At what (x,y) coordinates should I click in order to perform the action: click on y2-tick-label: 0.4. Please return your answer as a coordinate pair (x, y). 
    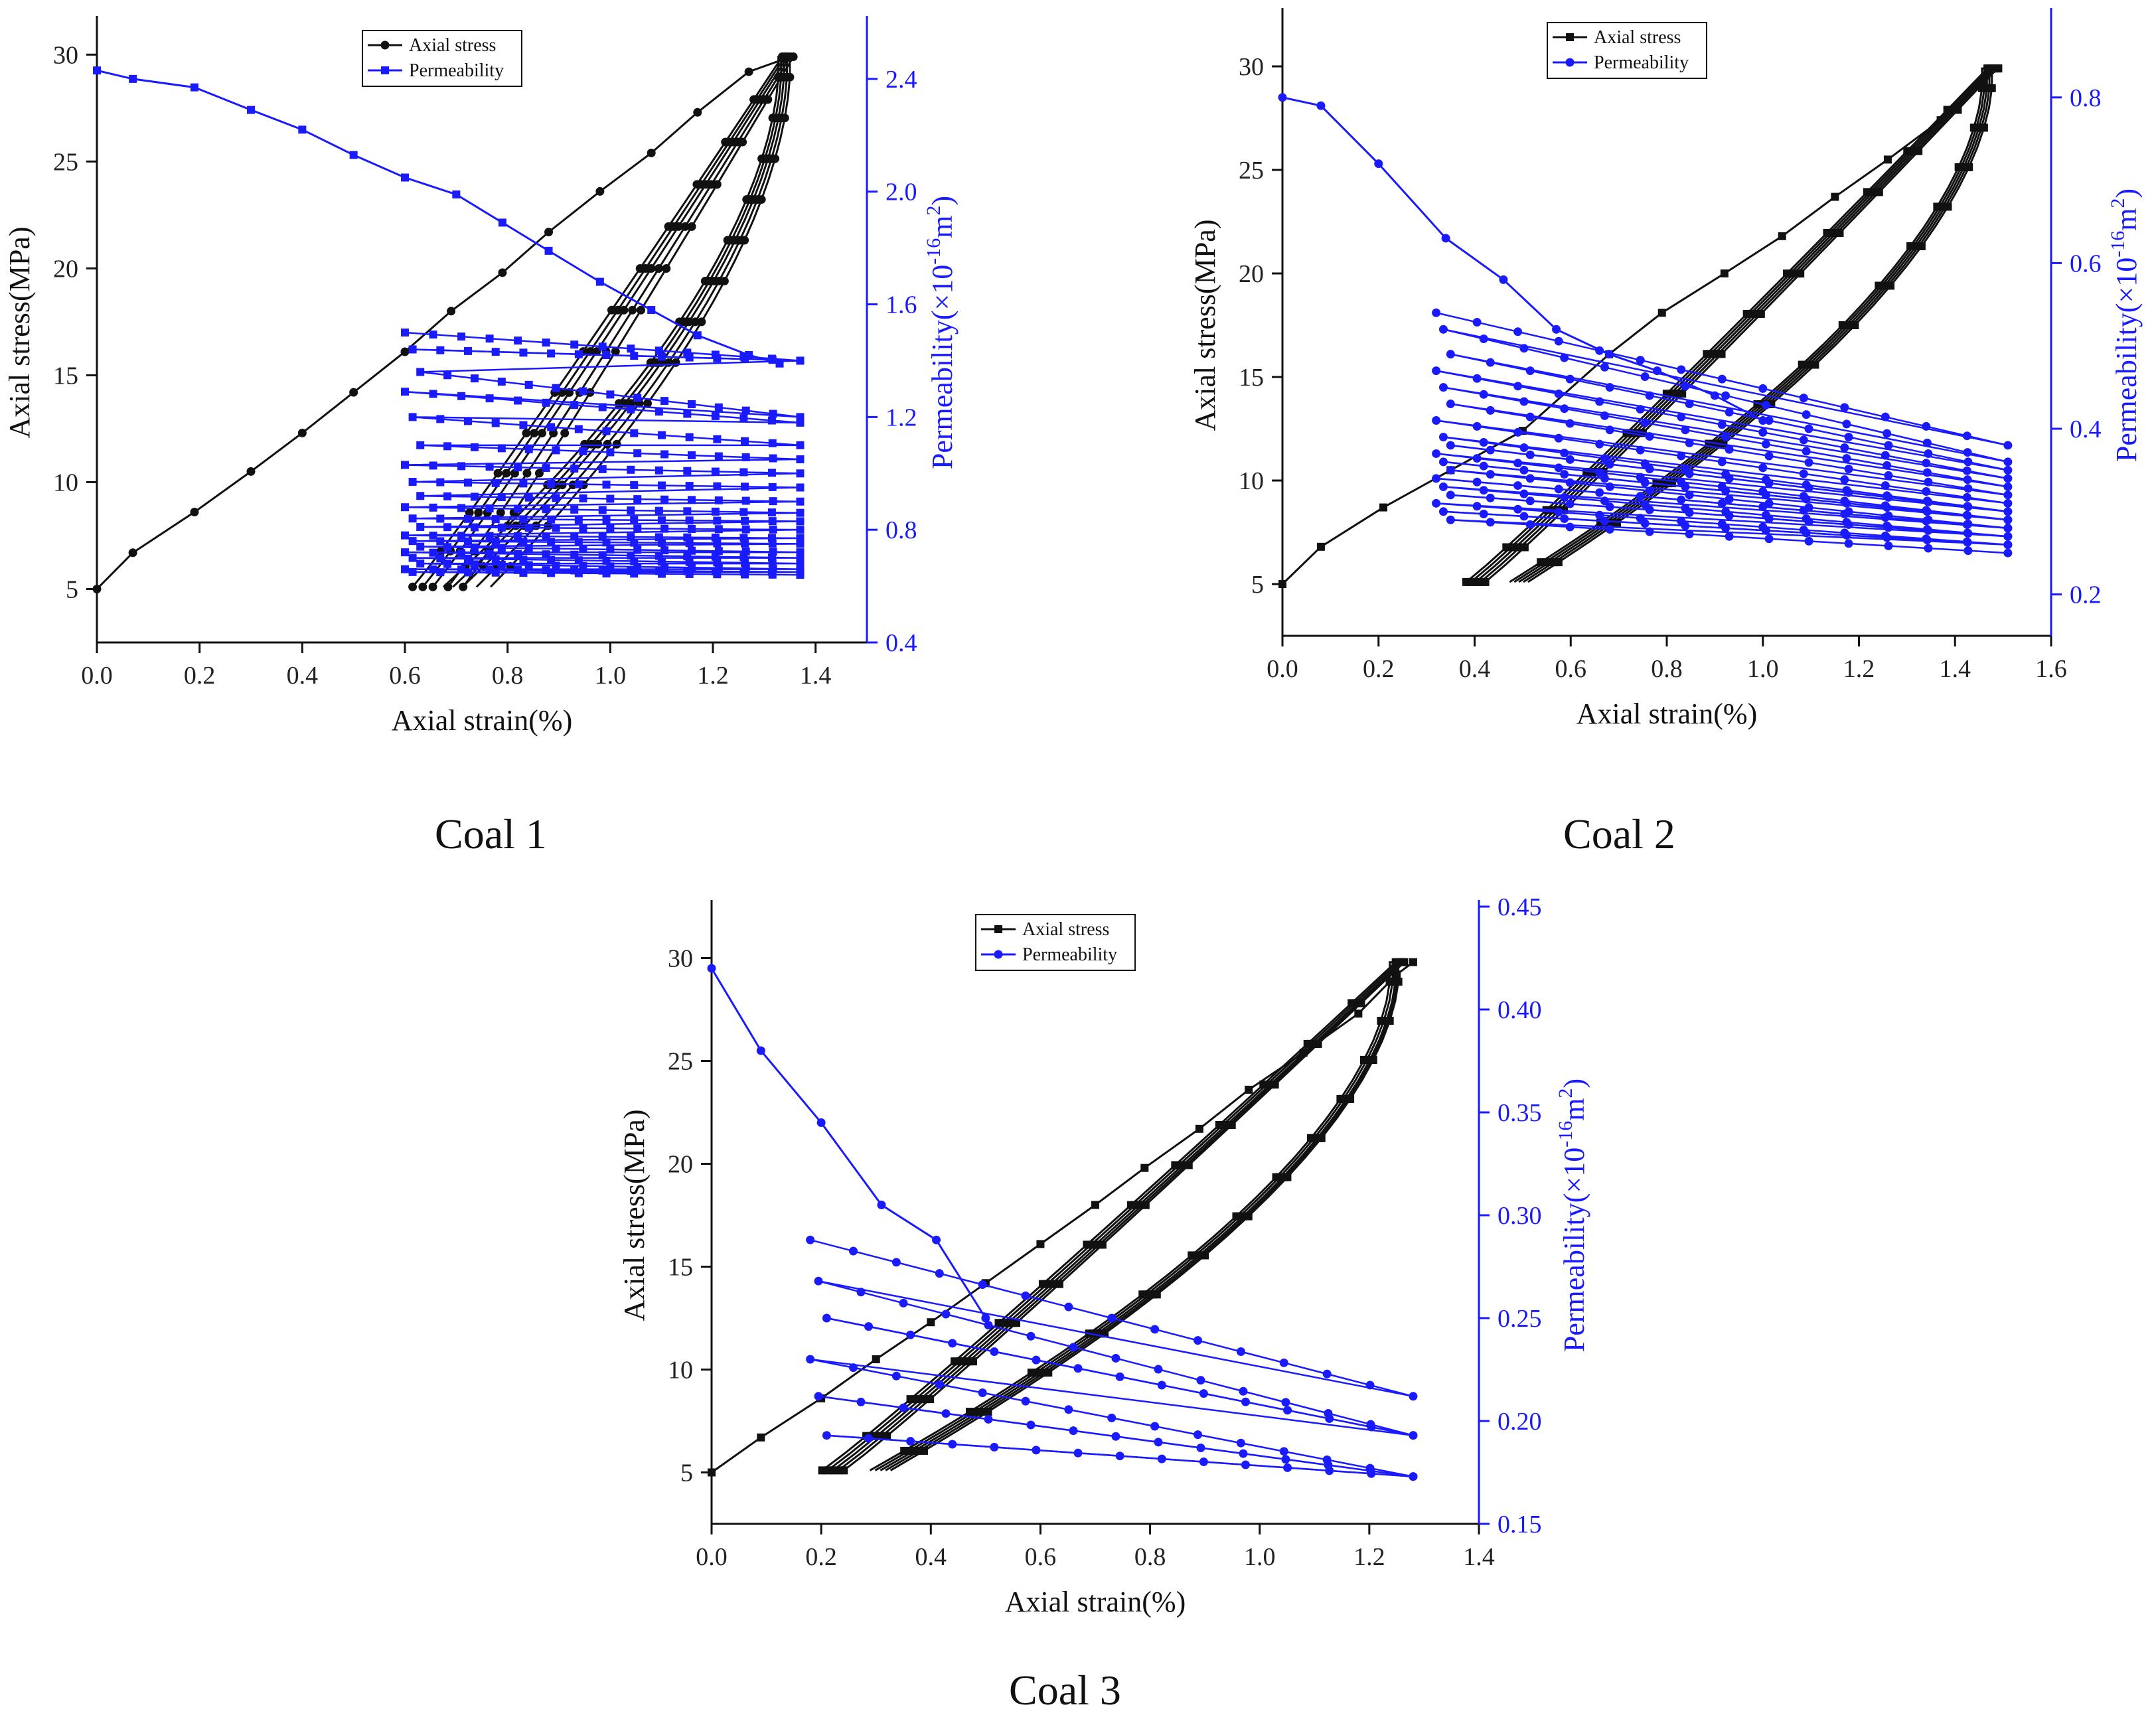
    Looking at the image, I should click on (2086, 429).